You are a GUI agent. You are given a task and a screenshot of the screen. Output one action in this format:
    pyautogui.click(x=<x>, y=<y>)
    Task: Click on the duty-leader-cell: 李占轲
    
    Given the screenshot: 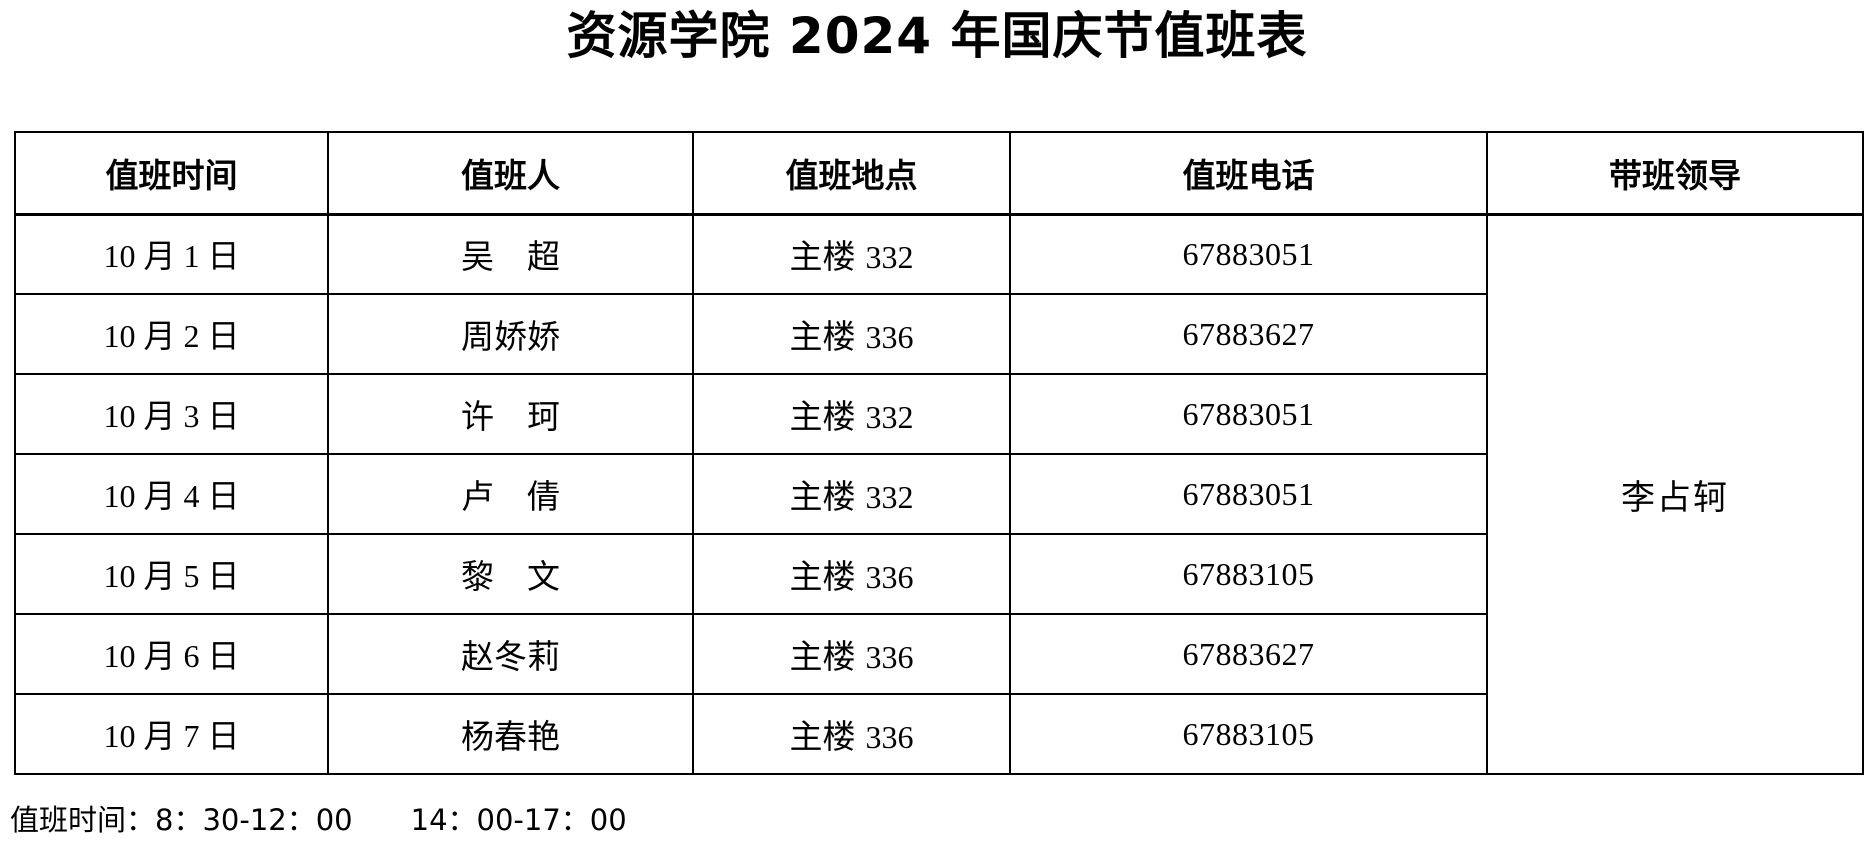 What is the action you would take?
    pyautogui.click(x=1675, y=494)
    